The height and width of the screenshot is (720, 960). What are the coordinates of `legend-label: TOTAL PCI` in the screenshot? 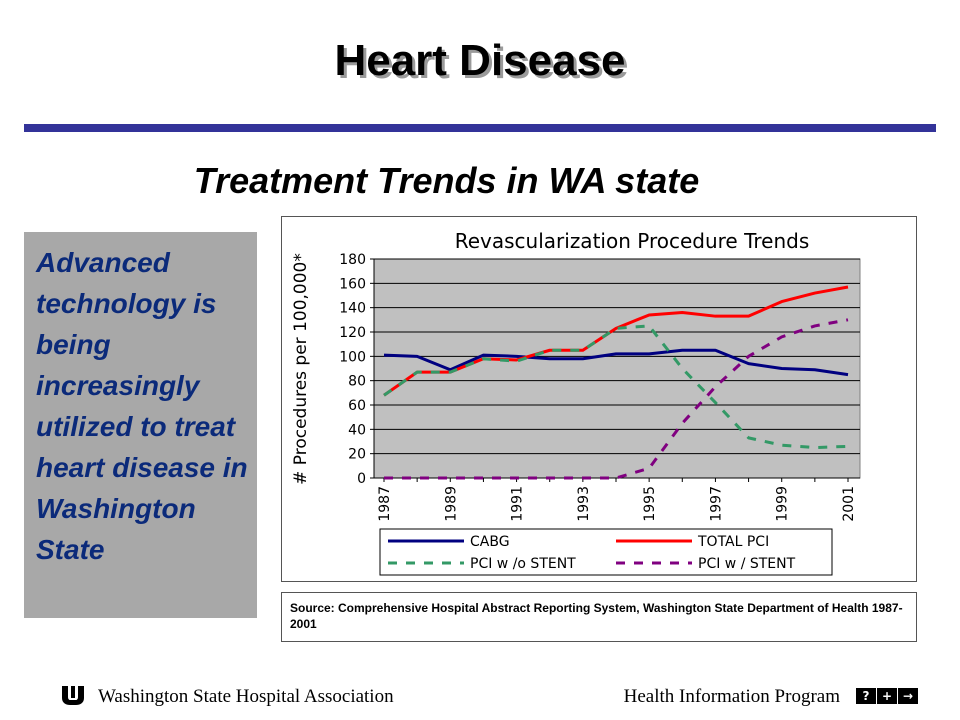 It's located at (733, 542).